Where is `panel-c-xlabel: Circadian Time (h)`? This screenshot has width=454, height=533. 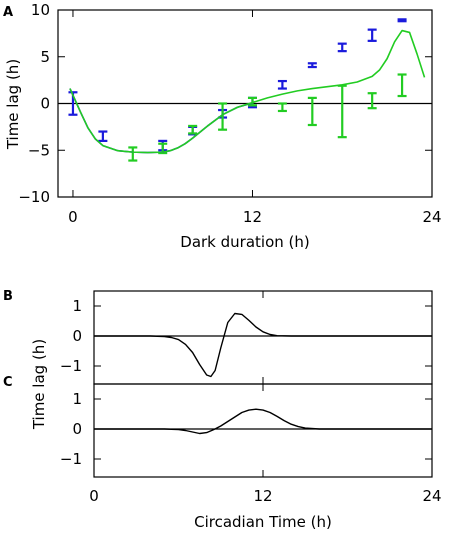
panel-c-xlabel: Circadian Time (h) is located at coordinates (263, 522).